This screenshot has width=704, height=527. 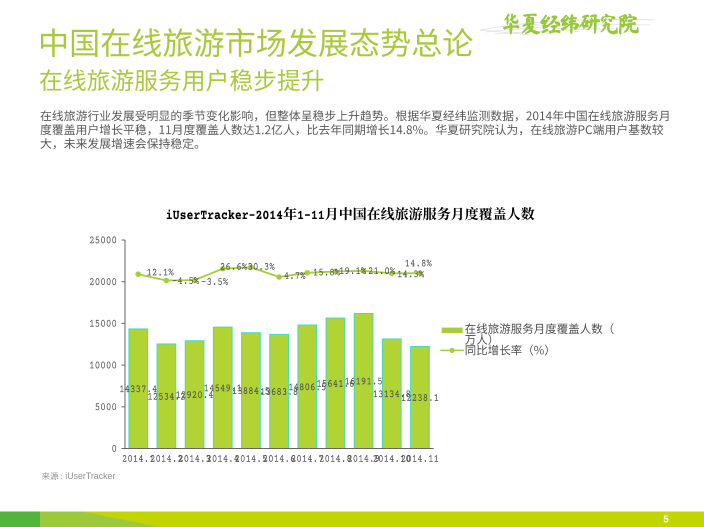 I want to click on svg-text: 5, so click(x=666, y=520).